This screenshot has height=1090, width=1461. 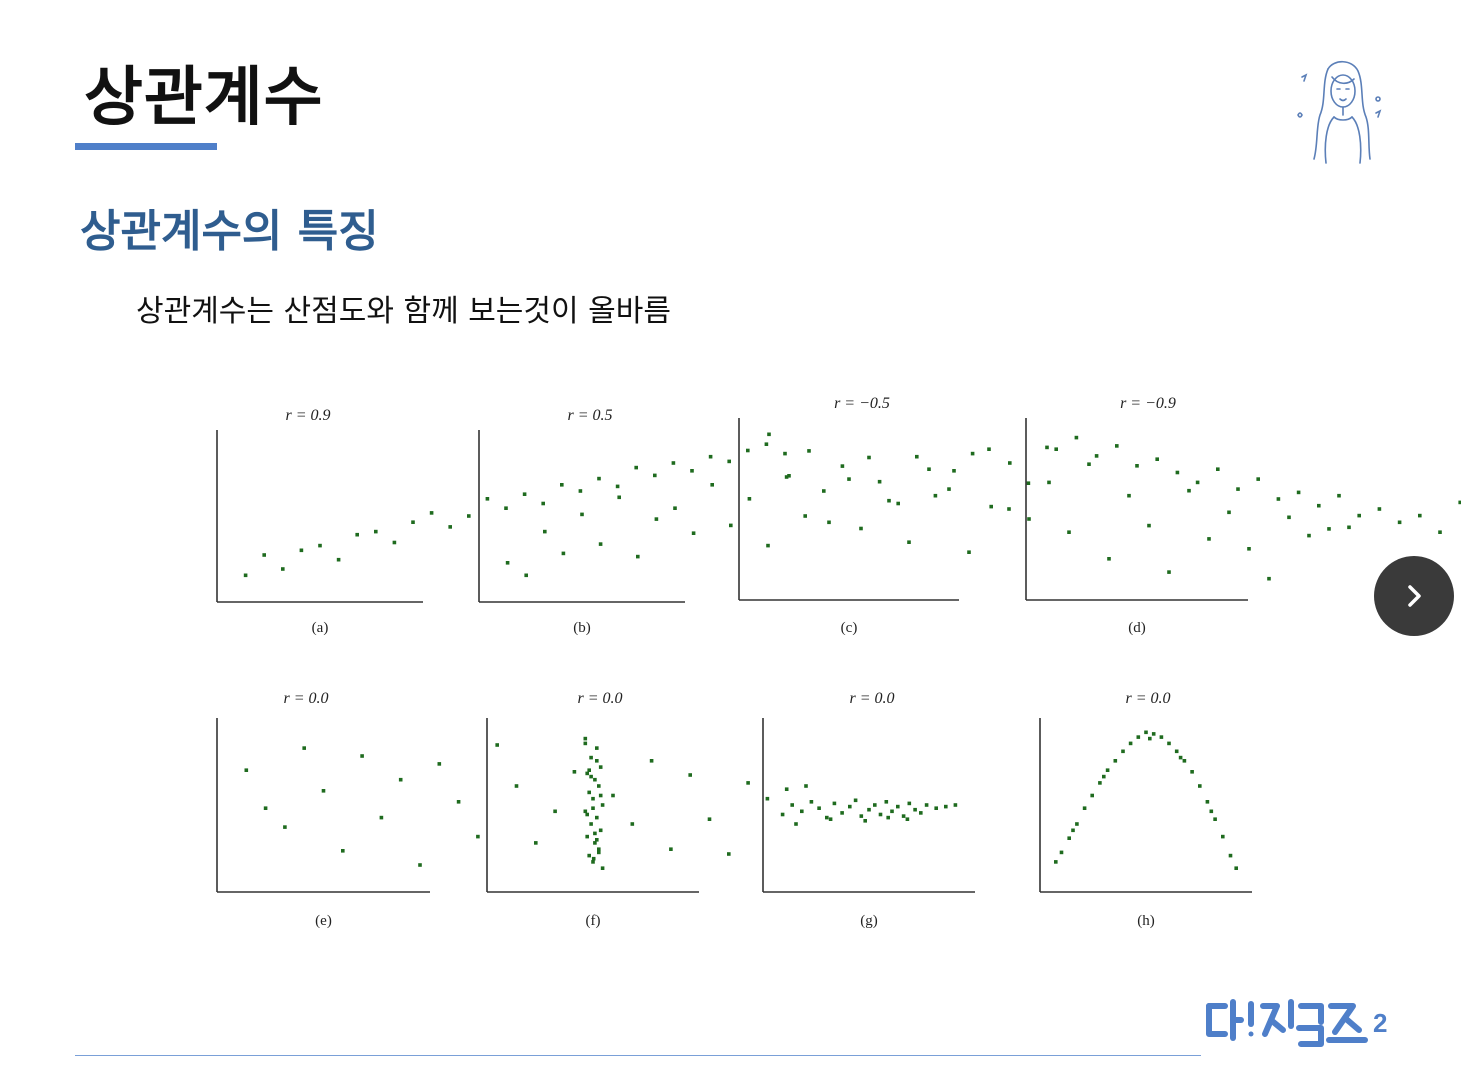 I want to click on scatter-plot-8: r = 0.0 (h), so click(x=1145, y=809).